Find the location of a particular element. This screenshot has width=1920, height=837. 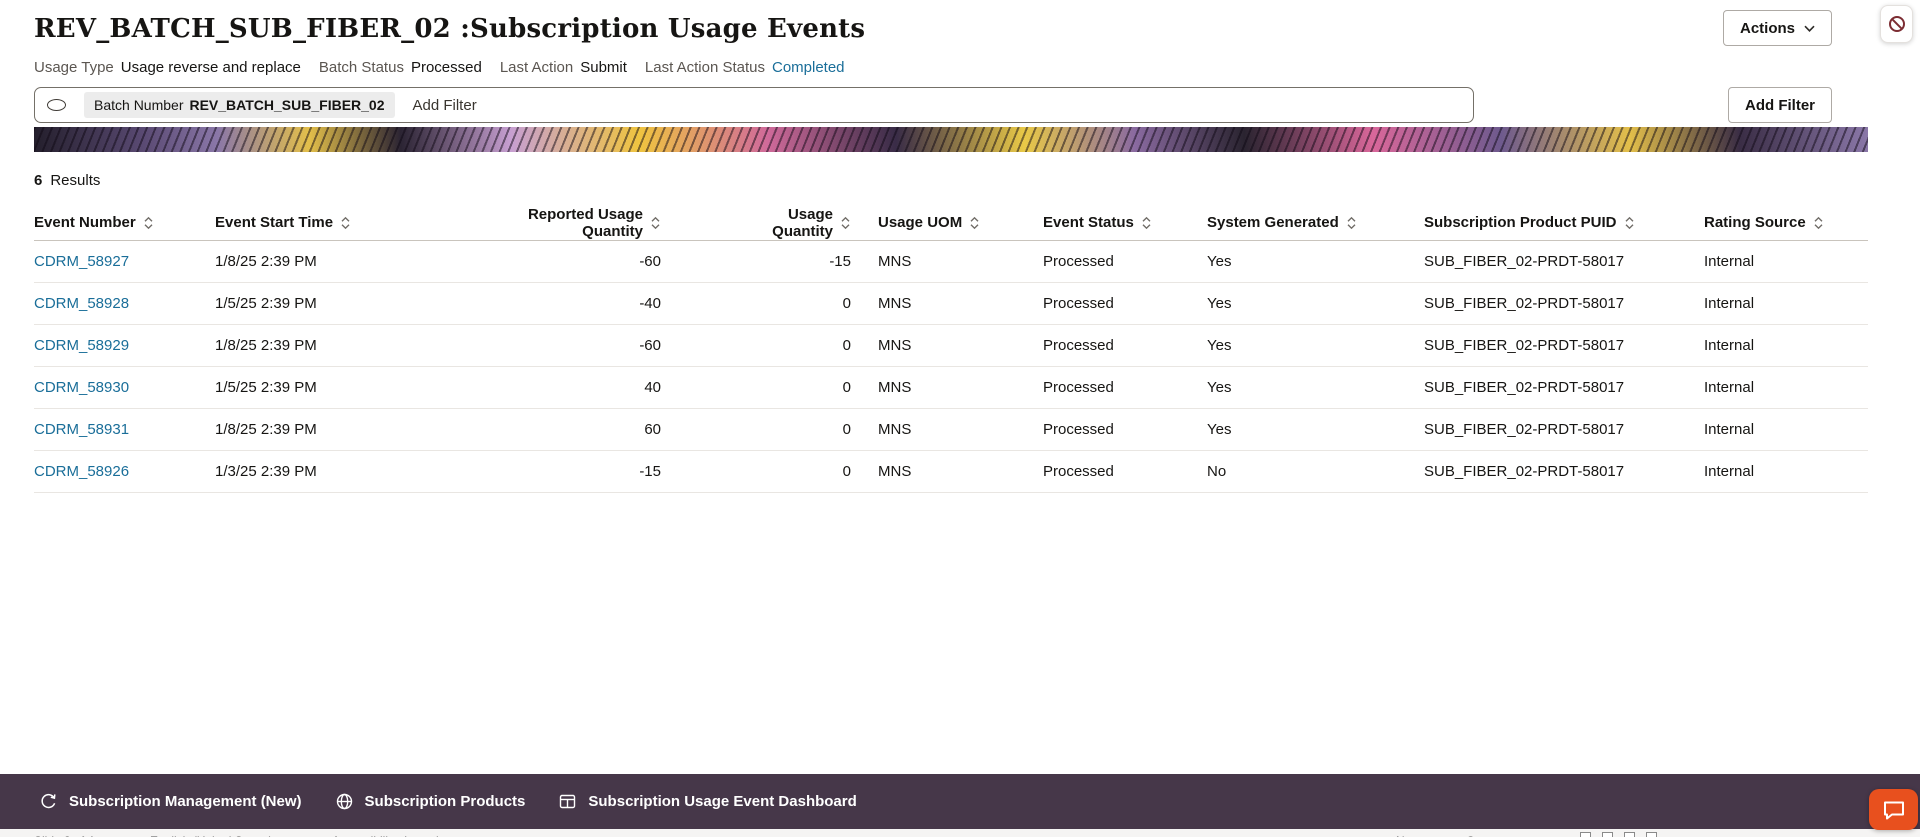

blocked-badge-button is located at coordinates (1896, 24).